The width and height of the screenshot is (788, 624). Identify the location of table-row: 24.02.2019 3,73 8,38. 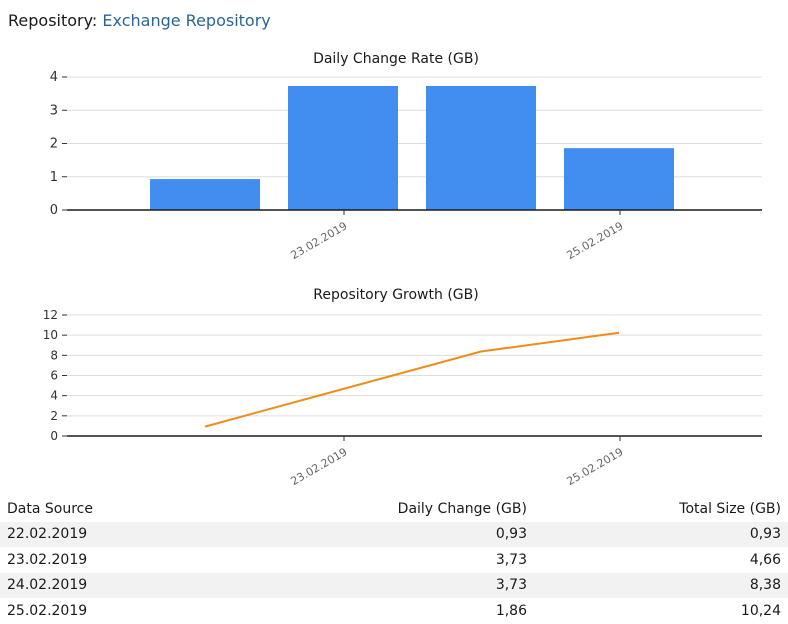
(394, 585).